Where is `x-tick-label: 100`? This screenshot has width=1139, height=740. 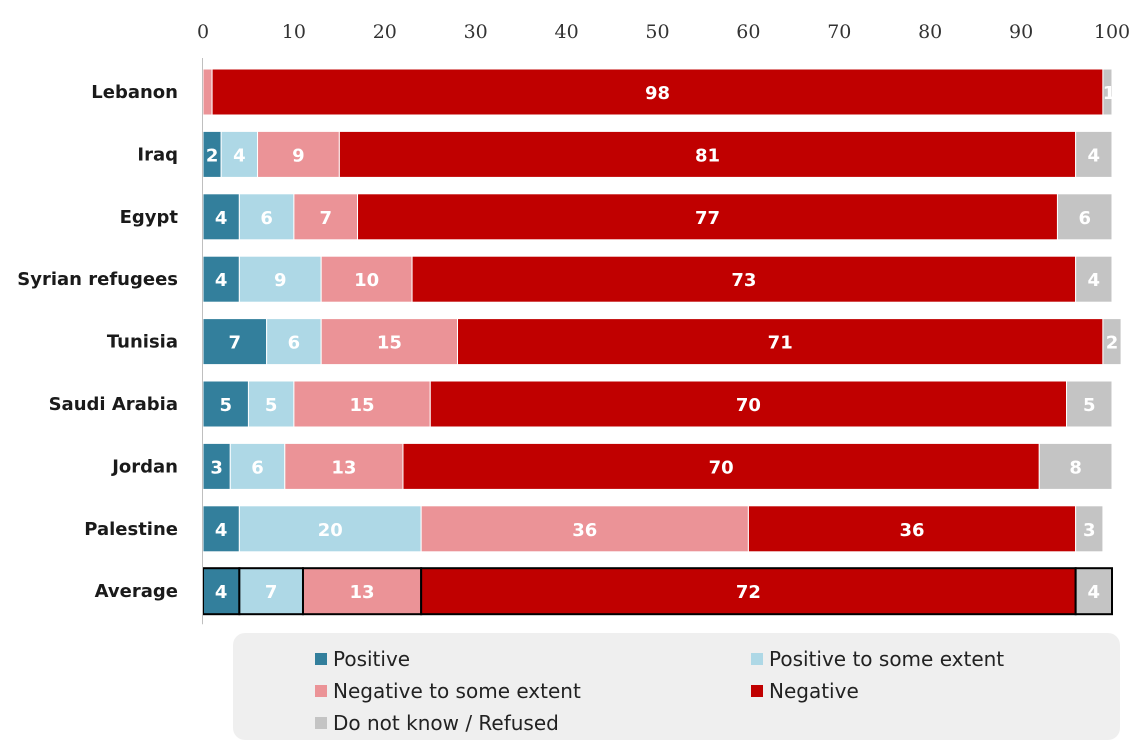
x-tick-label: 100 is located at coordinates (1112, 32).